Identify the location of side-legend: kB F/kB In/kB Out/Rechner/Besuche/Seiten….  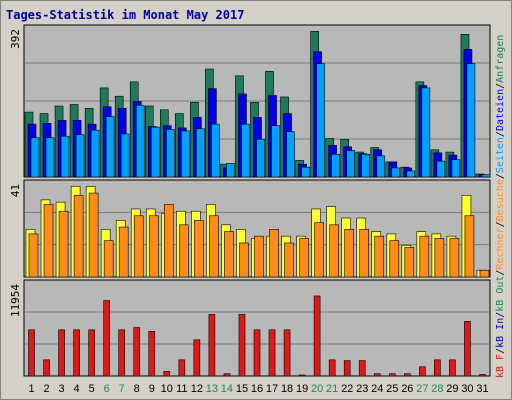
(500, 206).